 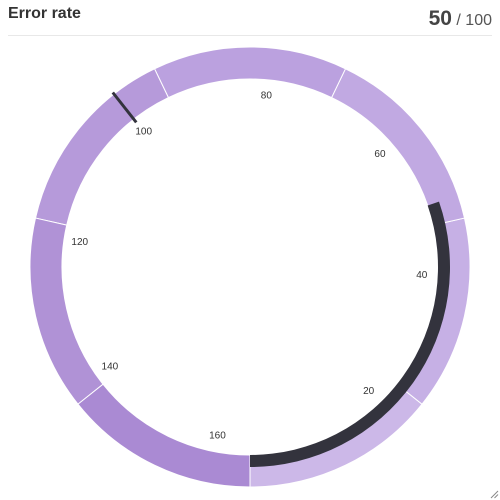 I want to click on panel-title: Error rate, so click(x=44, y=13).